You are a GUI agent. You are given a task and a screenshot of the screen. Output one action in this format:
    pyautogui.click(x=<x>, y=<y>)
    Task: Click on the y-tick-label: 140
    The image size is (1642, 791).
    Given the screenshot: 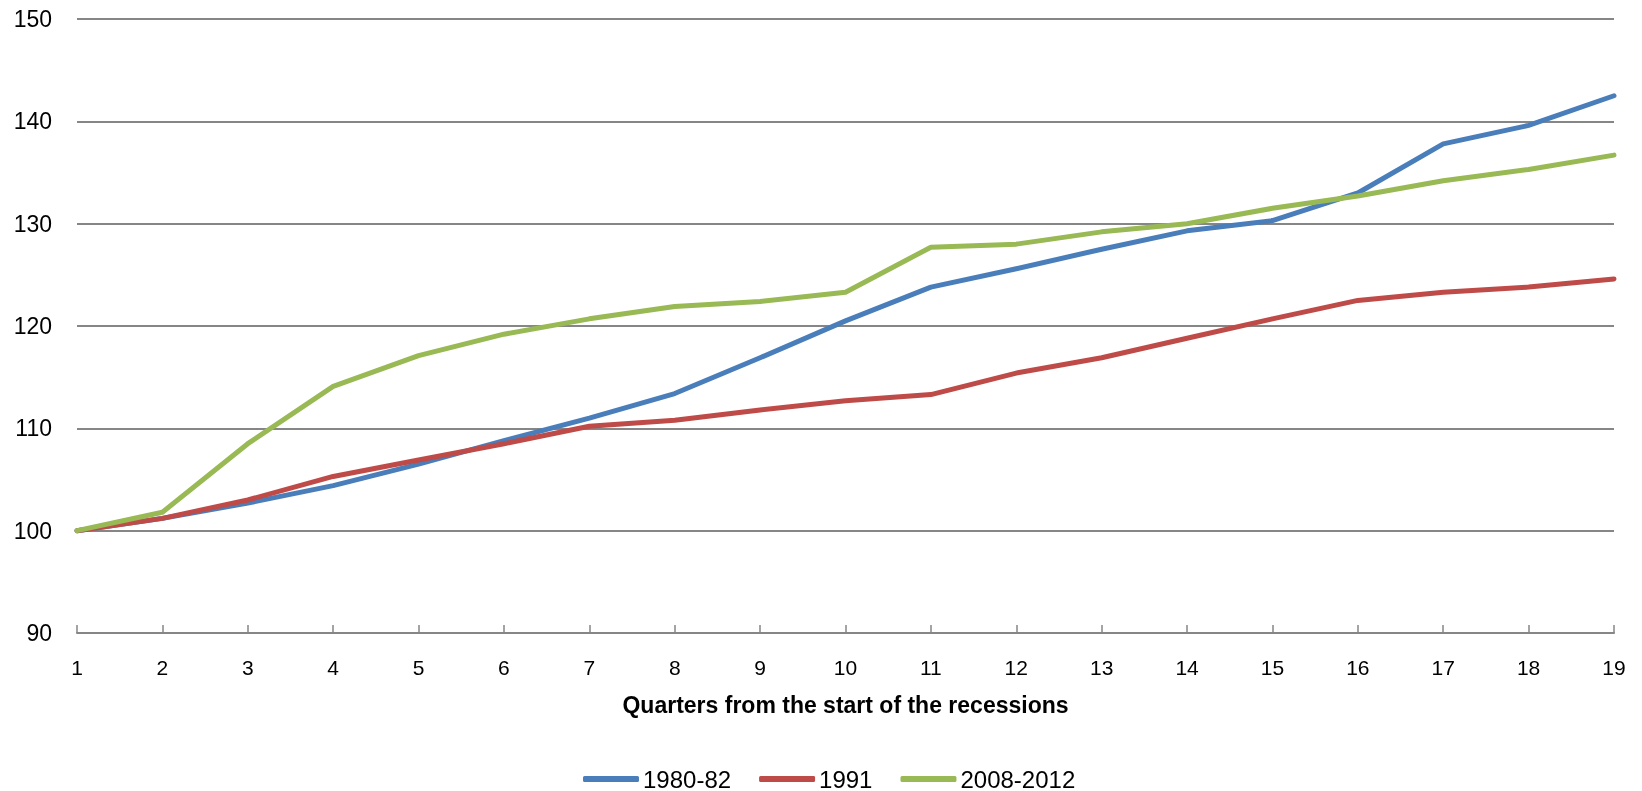 What is the action you would take?
    pyautogui.click(x=32, y=121)
    